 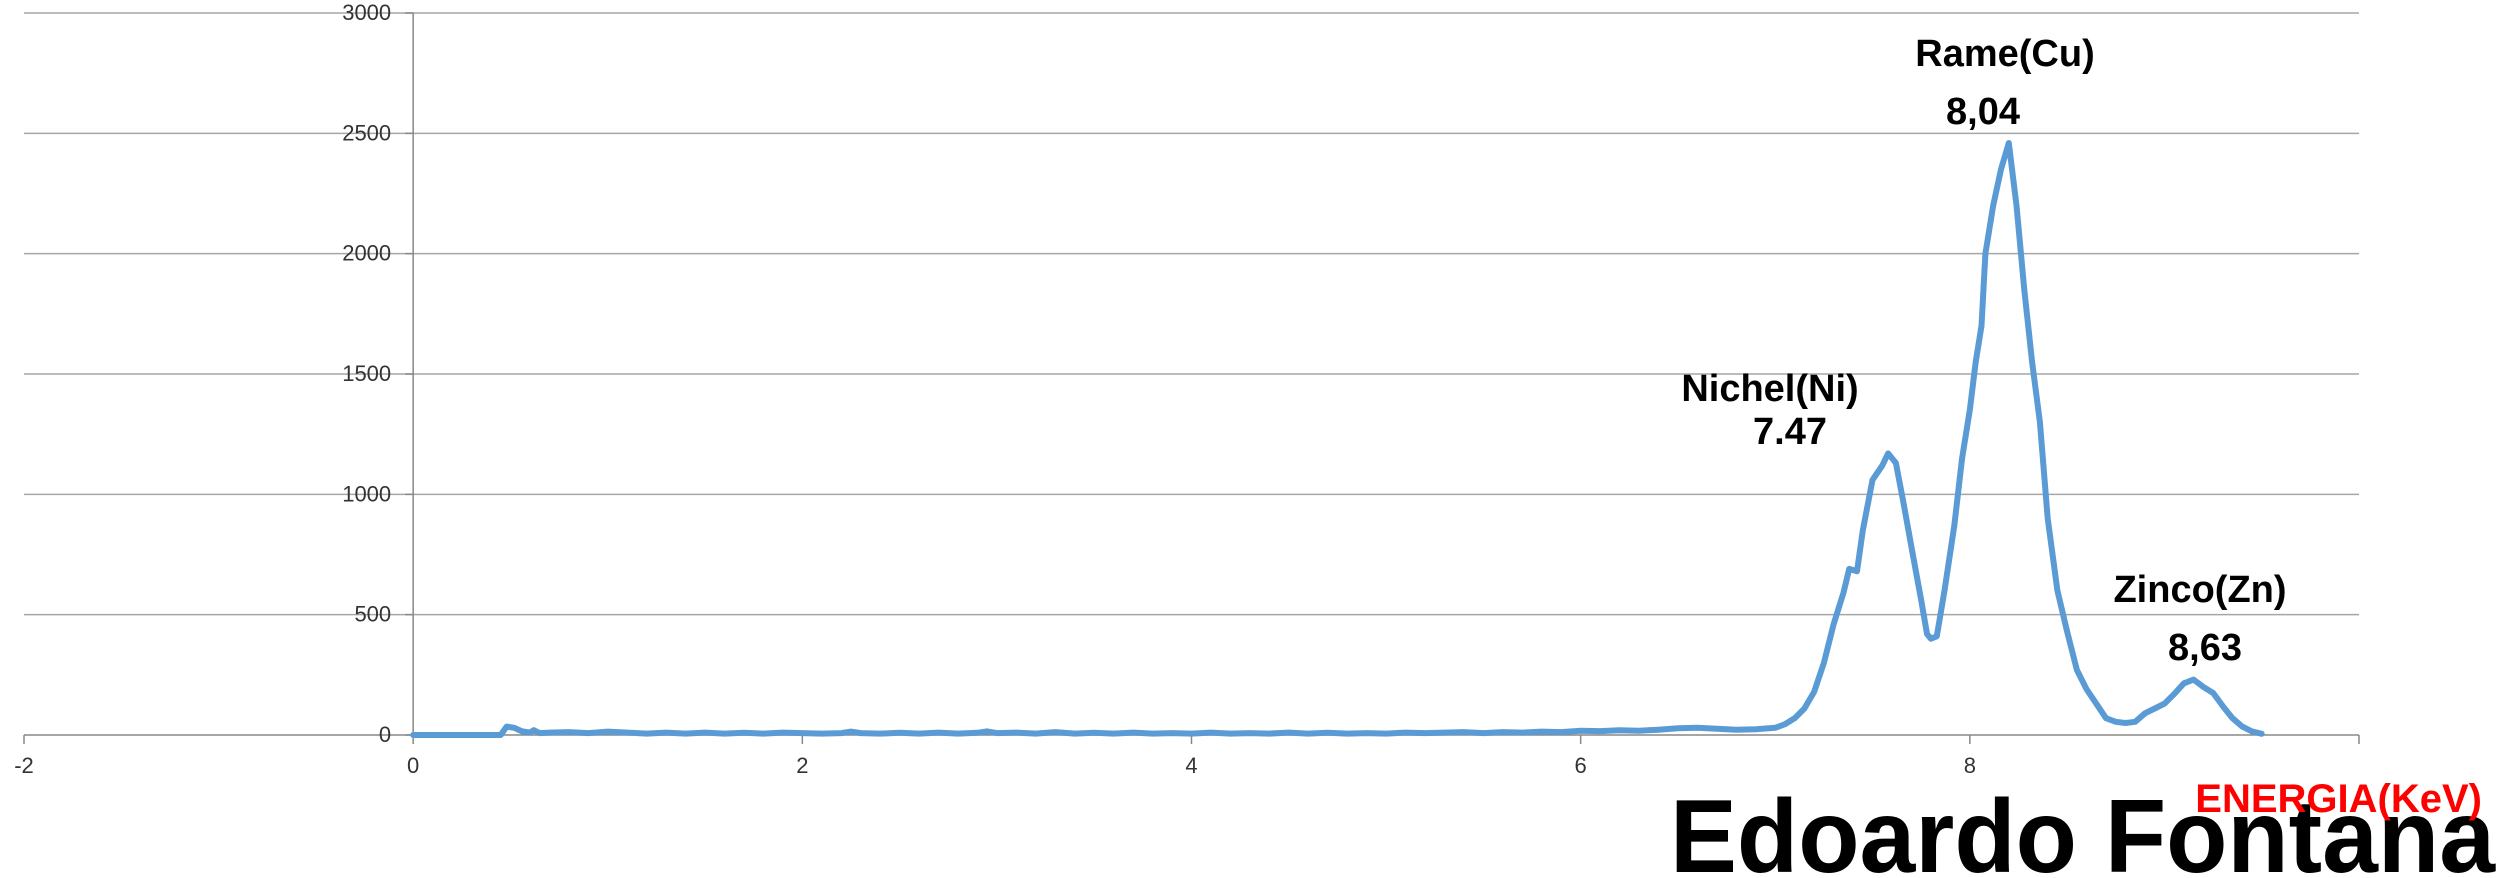 I want to click on annotation-ni-energy: 7.47, so click(x=1790, y=432).